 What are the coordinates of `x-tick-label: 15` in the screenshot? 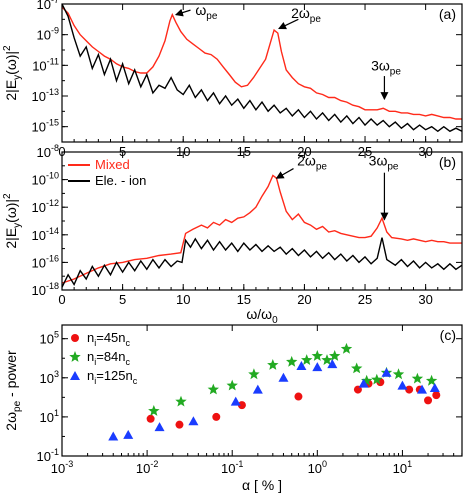 It's located at (244, 299).